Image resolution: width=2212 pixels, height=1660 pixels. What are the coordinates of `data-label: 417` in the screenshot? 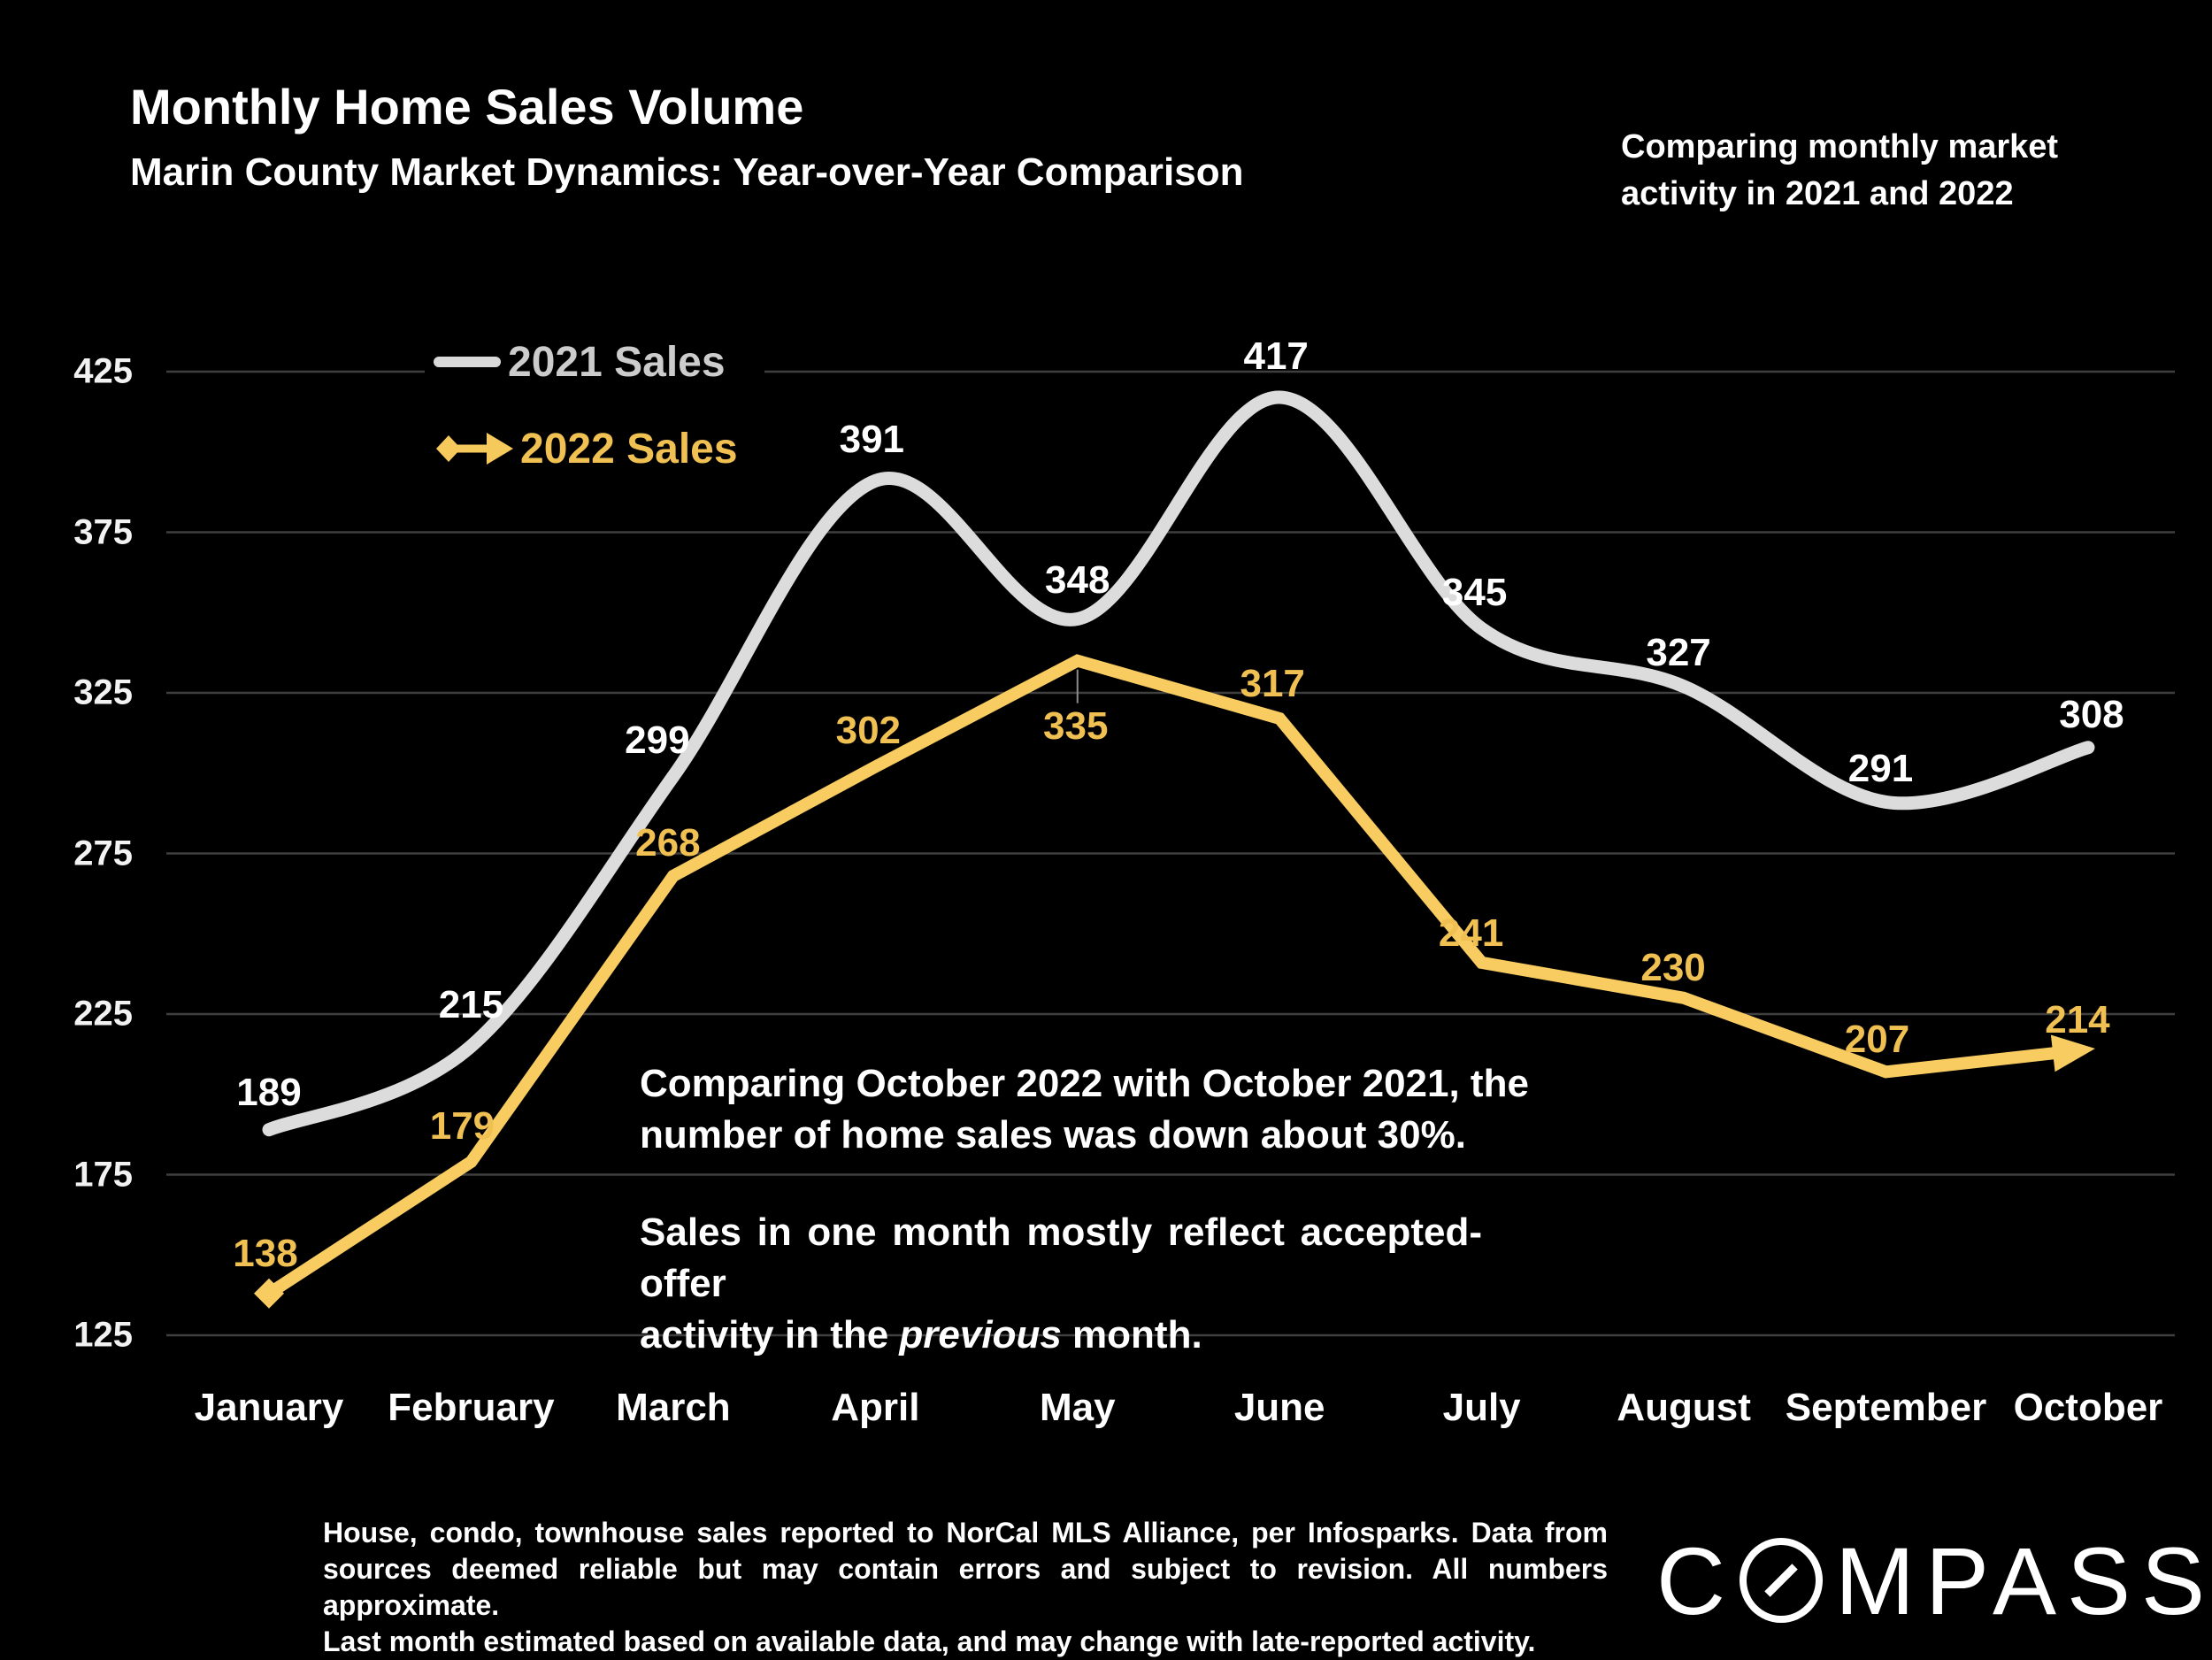 It's located at (1276, 356).